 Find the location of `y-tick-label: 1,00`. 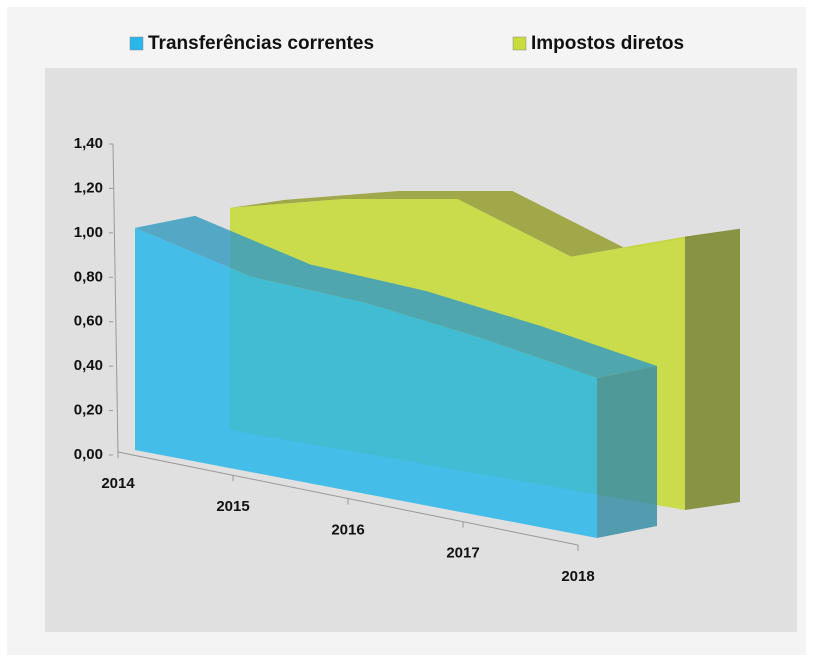

y-tick-label: 1,00 is located at coordinates (88, 232).